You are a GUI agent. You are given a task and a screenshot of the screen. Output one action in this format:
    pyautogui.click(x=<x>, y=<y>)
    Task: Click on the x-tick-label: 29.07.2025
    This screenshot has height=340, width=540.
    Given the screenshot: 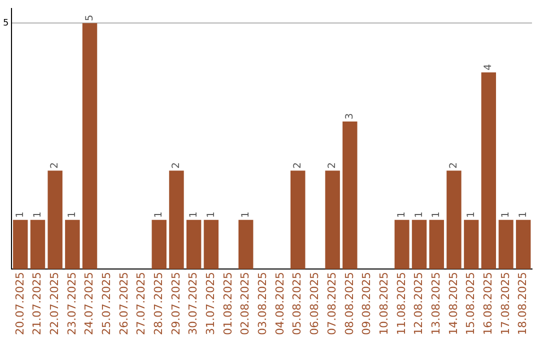 What is the action you would take?
    pyautogui.click(x=175, y=304)
    